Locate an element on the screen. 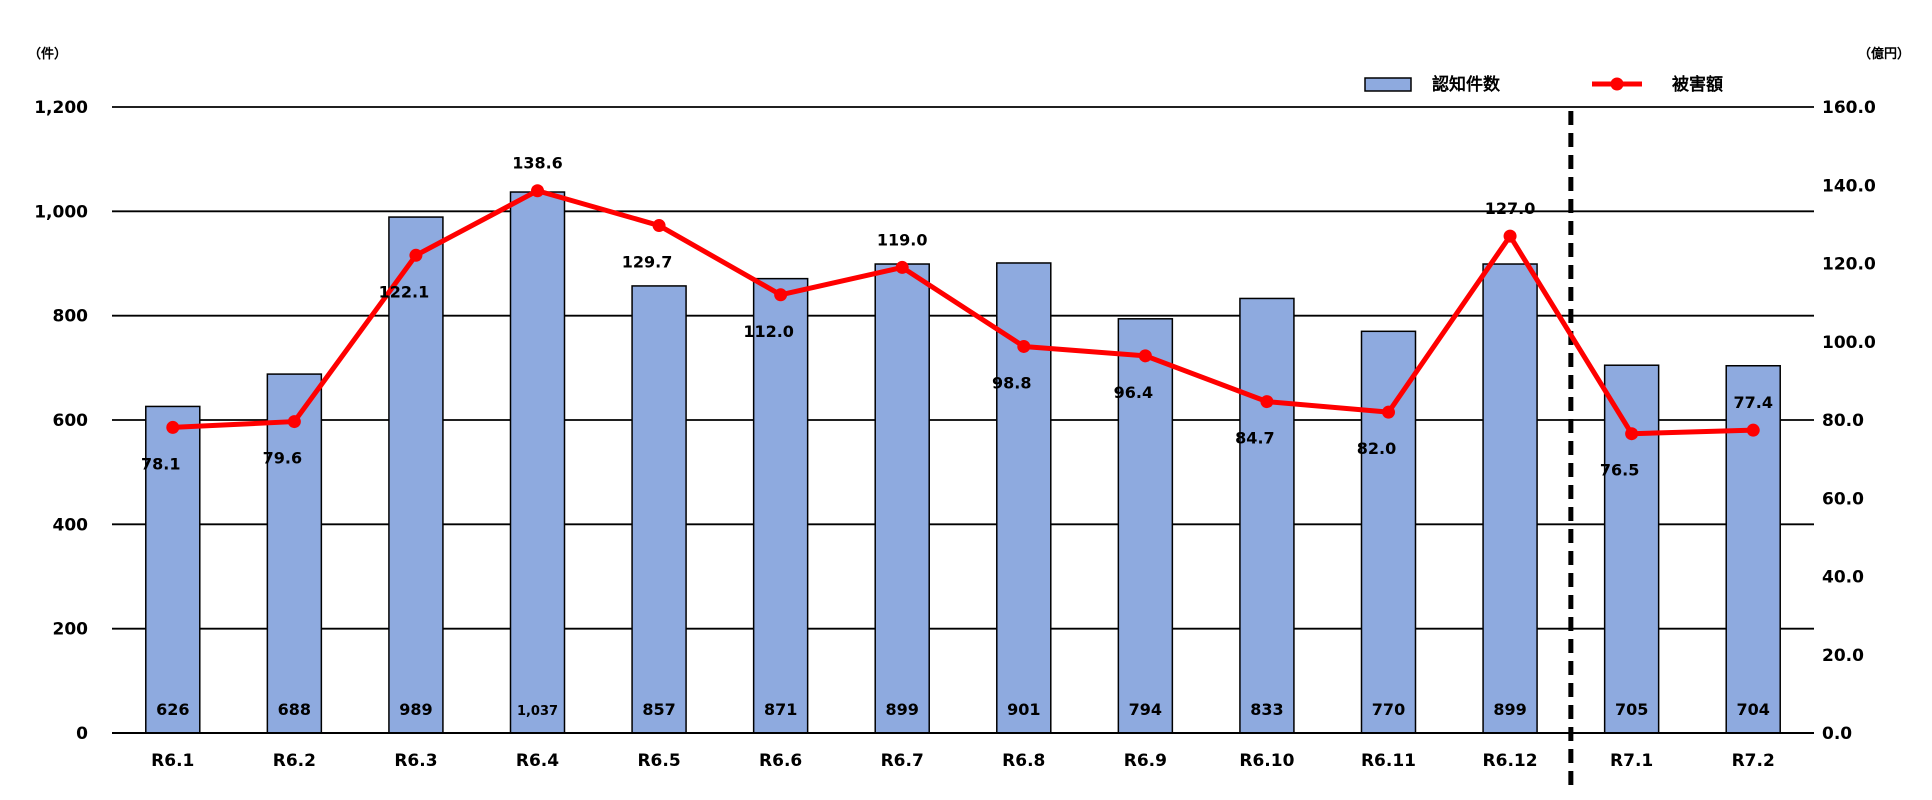 This screenshot has width=1932, height=800. line-value-label: 79.6 is located at coordinates (282, 458).